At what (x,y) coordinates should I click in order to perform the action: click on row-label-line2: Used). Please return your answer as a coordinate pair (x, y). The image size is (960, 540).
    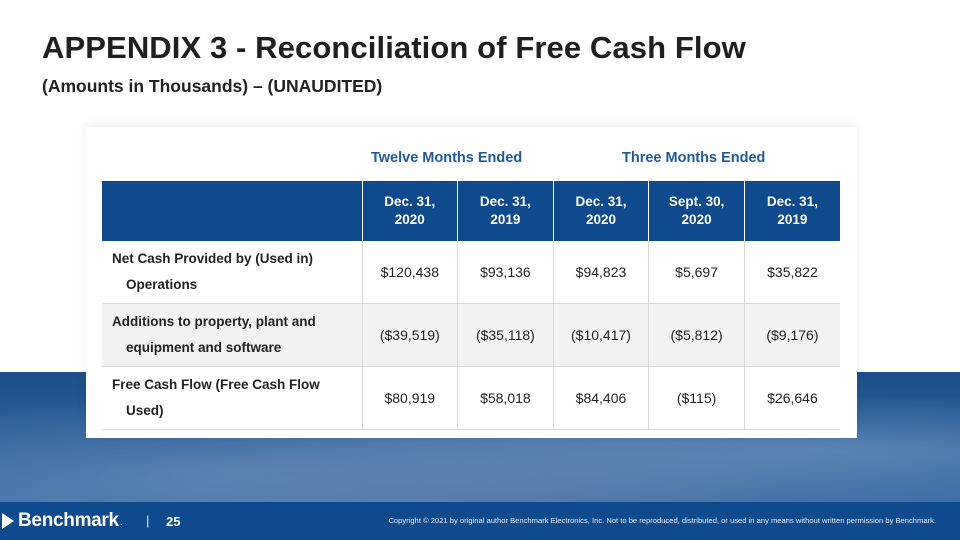
    Looking at the image, I should click on (145, 410).